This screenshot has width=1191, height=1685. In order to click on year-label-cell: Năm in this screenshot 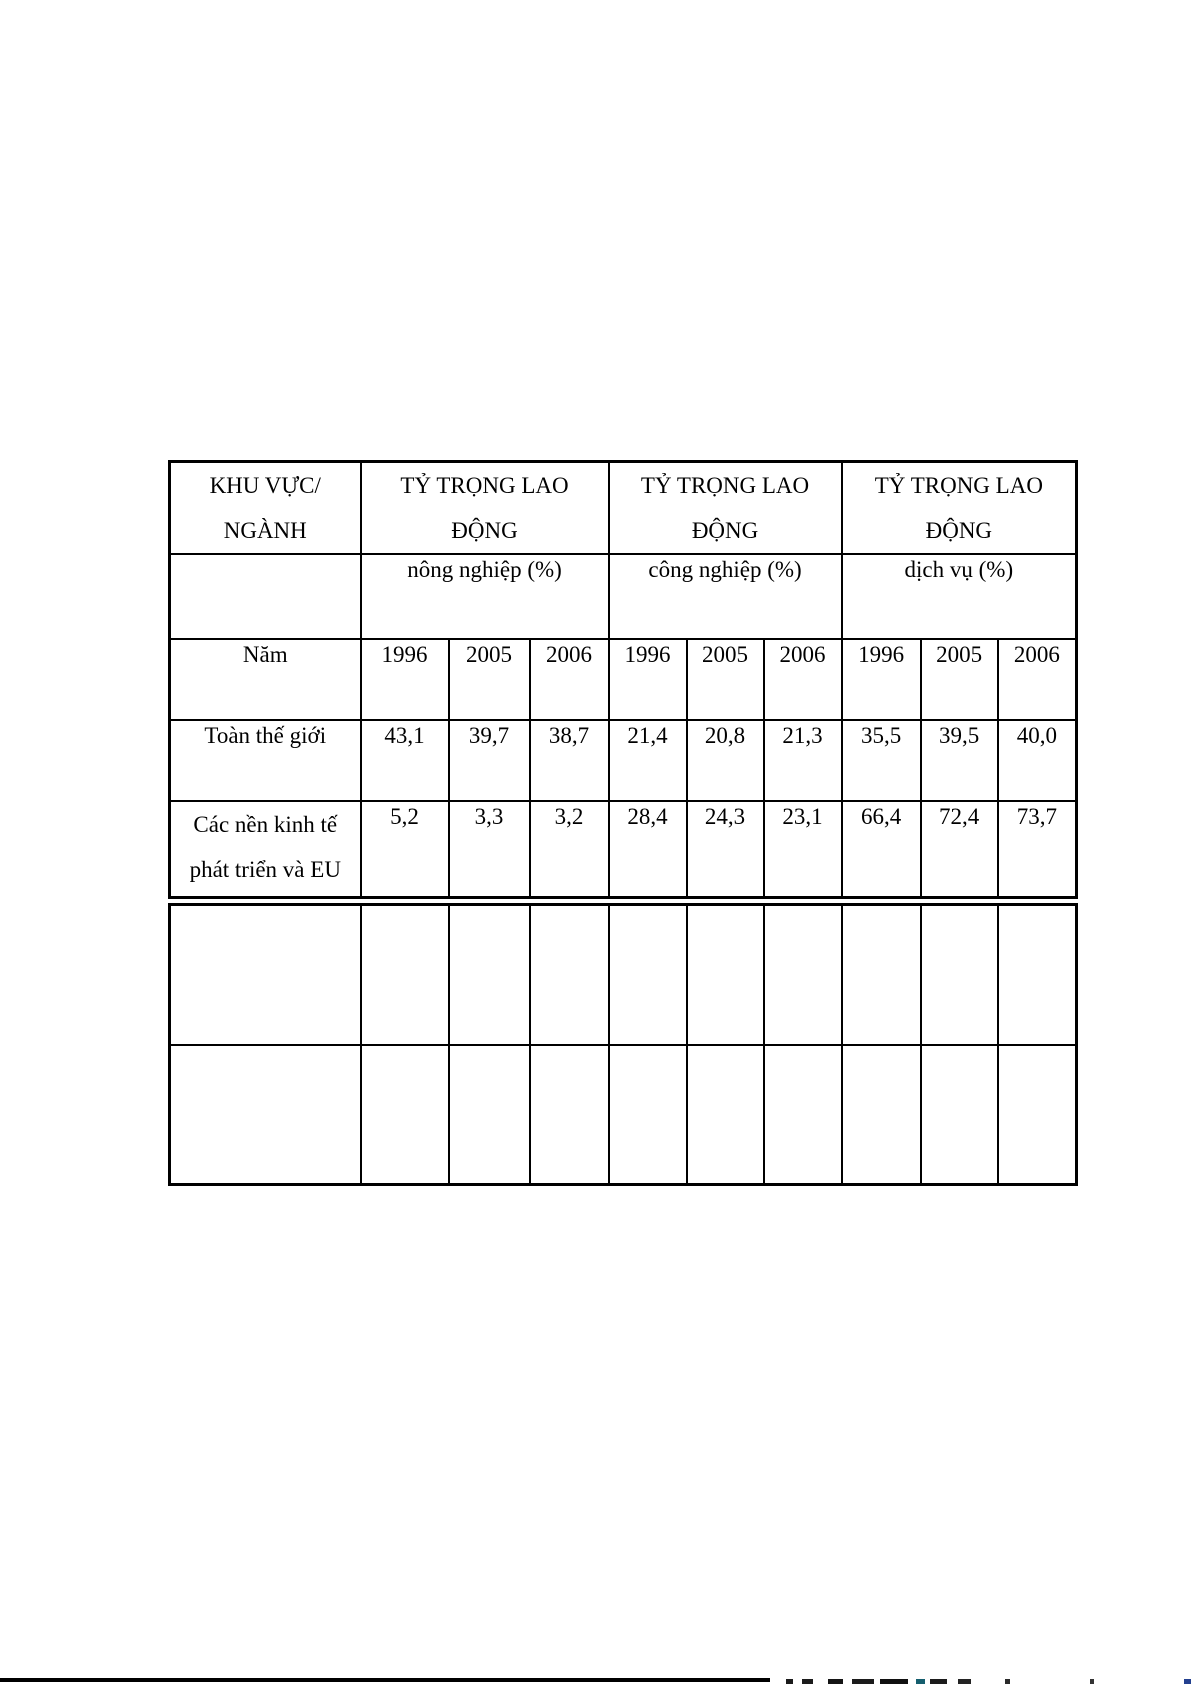, I will do `click(265, 679)`.